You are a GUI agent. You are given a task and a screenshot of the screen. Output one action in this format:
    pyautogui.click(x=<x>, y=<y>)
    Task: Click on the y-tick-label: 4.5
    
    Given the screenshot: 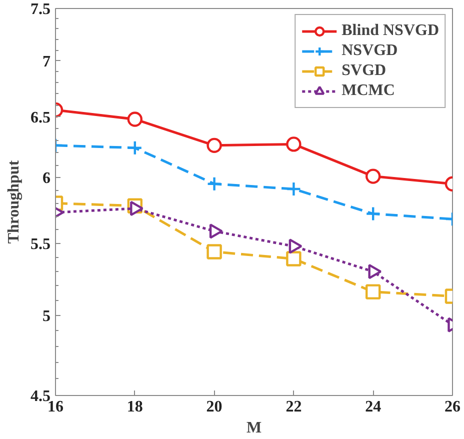 What is the action you would take?
    pyautogui.click(x=40, y=396)
    